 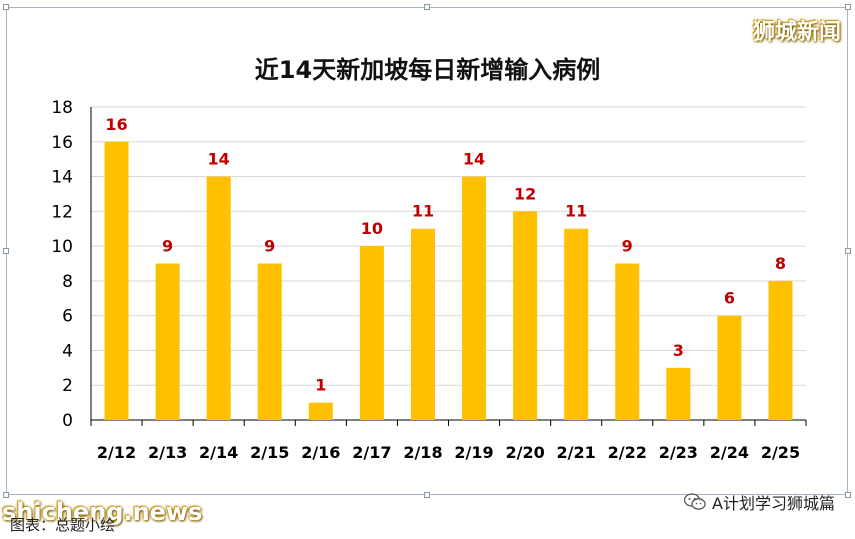 I want to click on wechat-icon, so click(x=694, y=502).